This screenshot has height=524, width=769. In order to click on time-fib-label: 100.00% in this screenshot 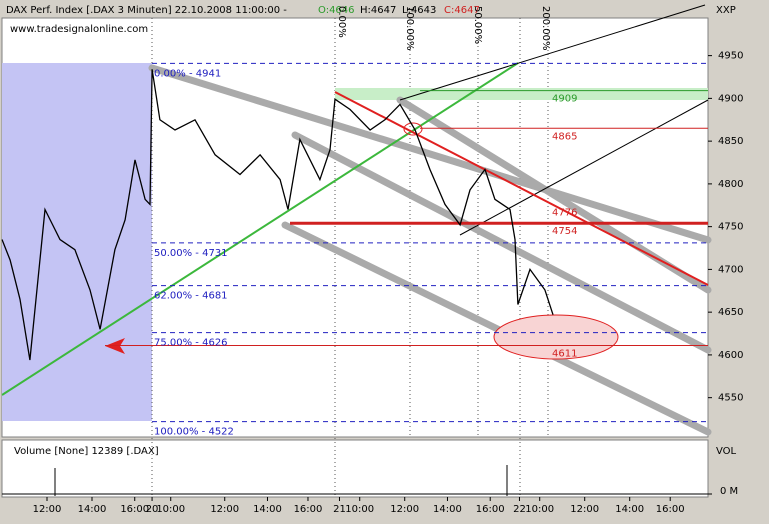, I will do `click(409, 28)`.